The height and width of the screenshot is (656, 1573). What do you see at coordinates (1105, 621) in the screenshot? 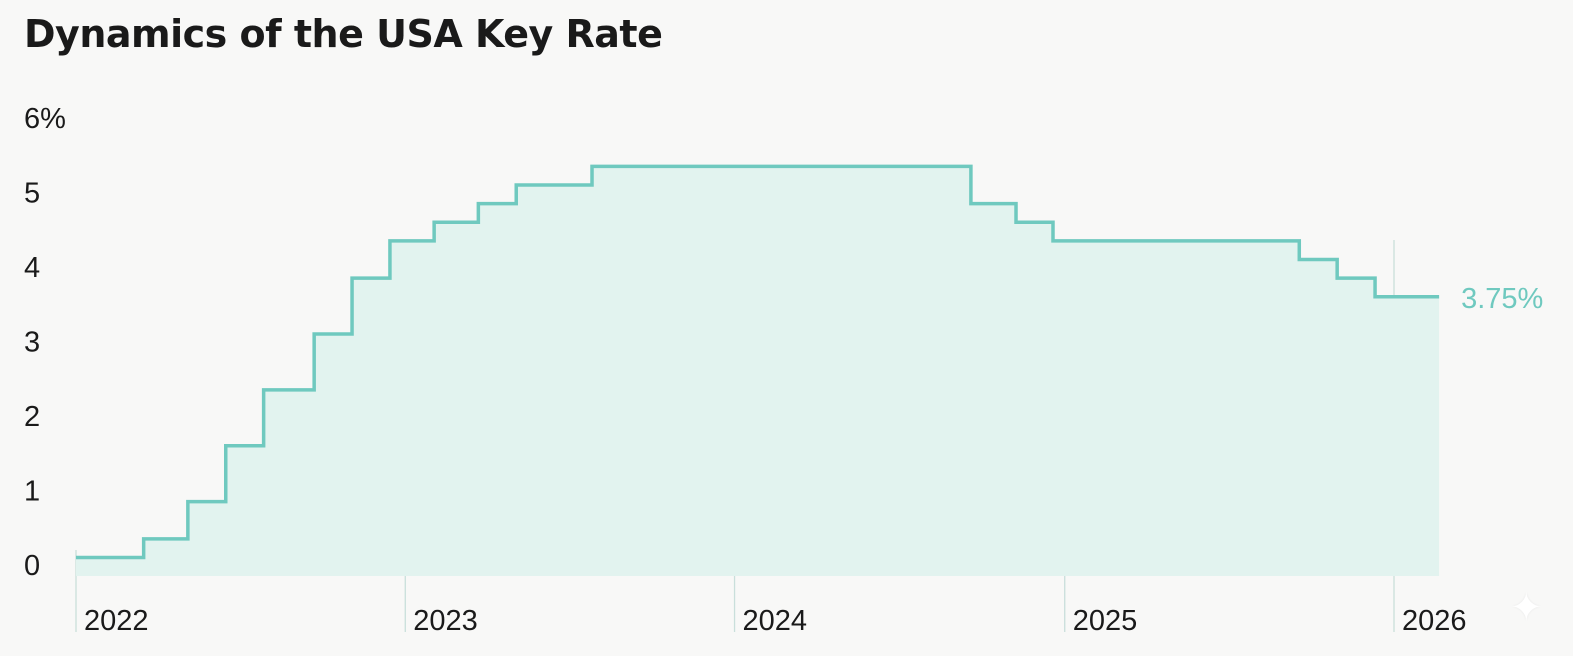
I see `x-tick-label: 2025` at bounding box center [1105, 621].